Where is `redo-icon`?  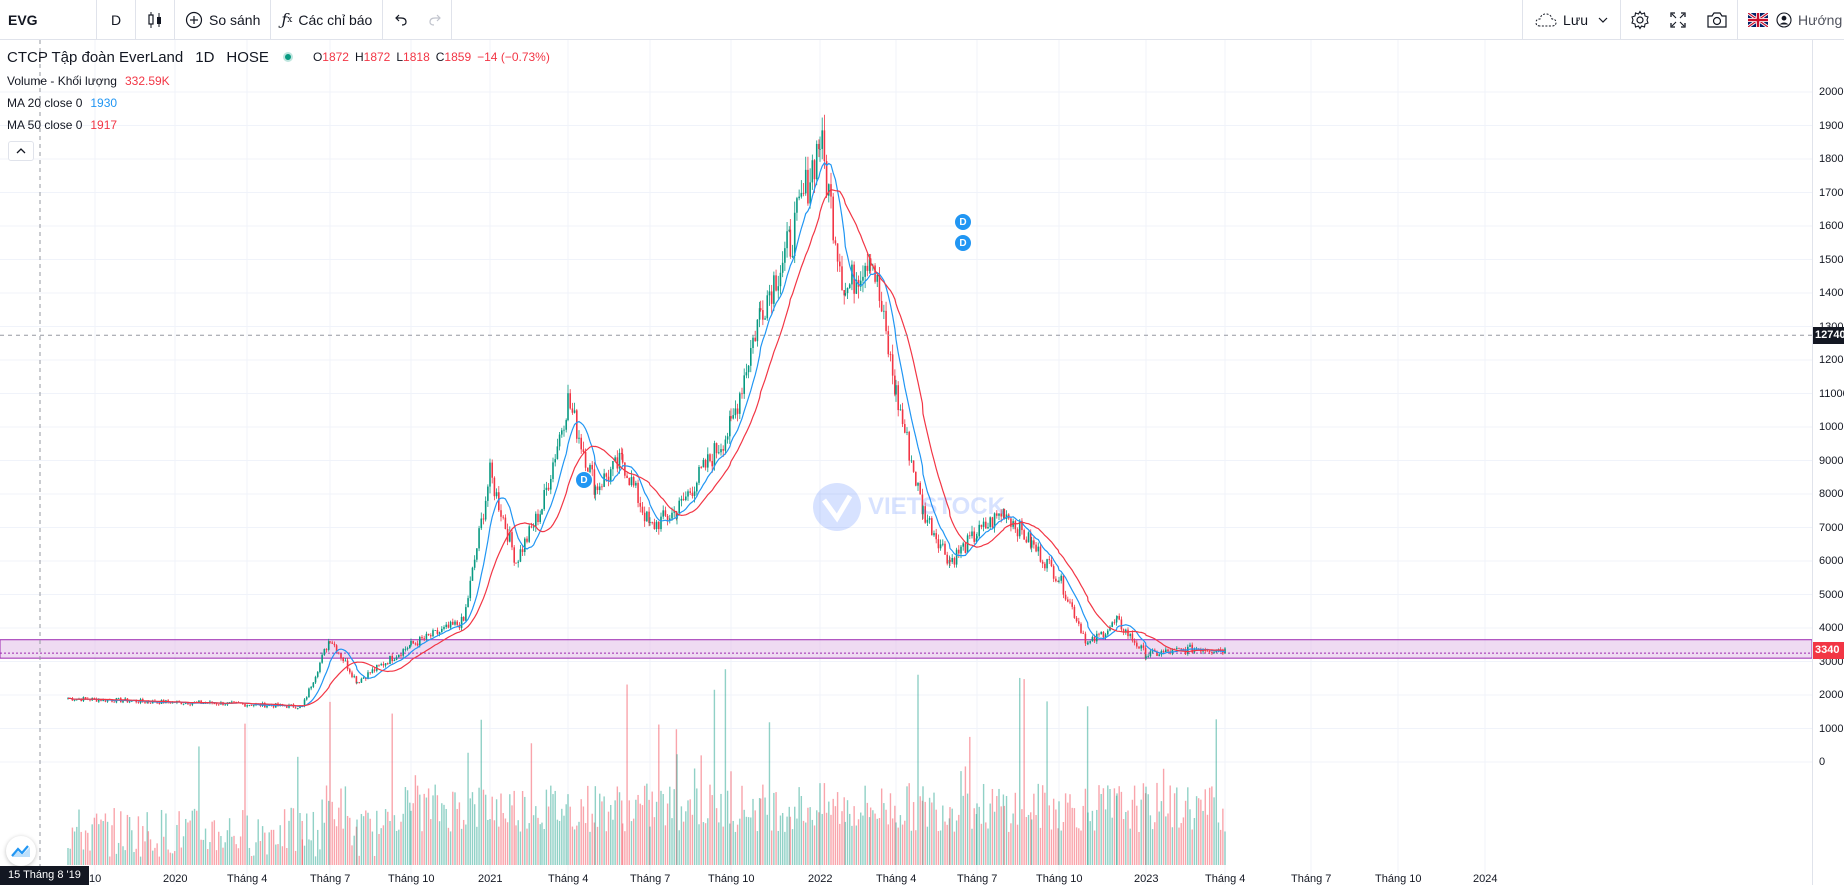
redo-icon is located at coordinates (435, 20).